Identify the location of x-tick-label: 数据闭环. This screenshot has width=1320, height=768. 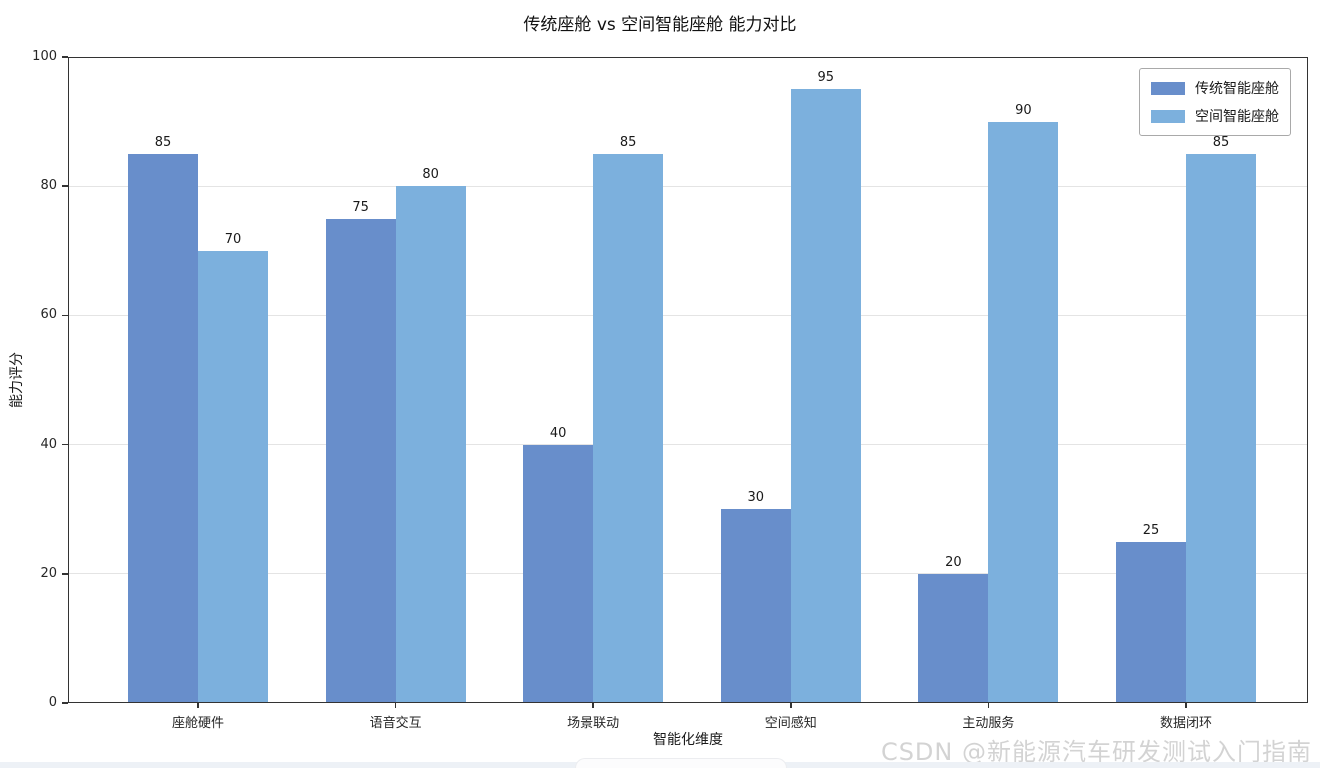
(1185, 723).